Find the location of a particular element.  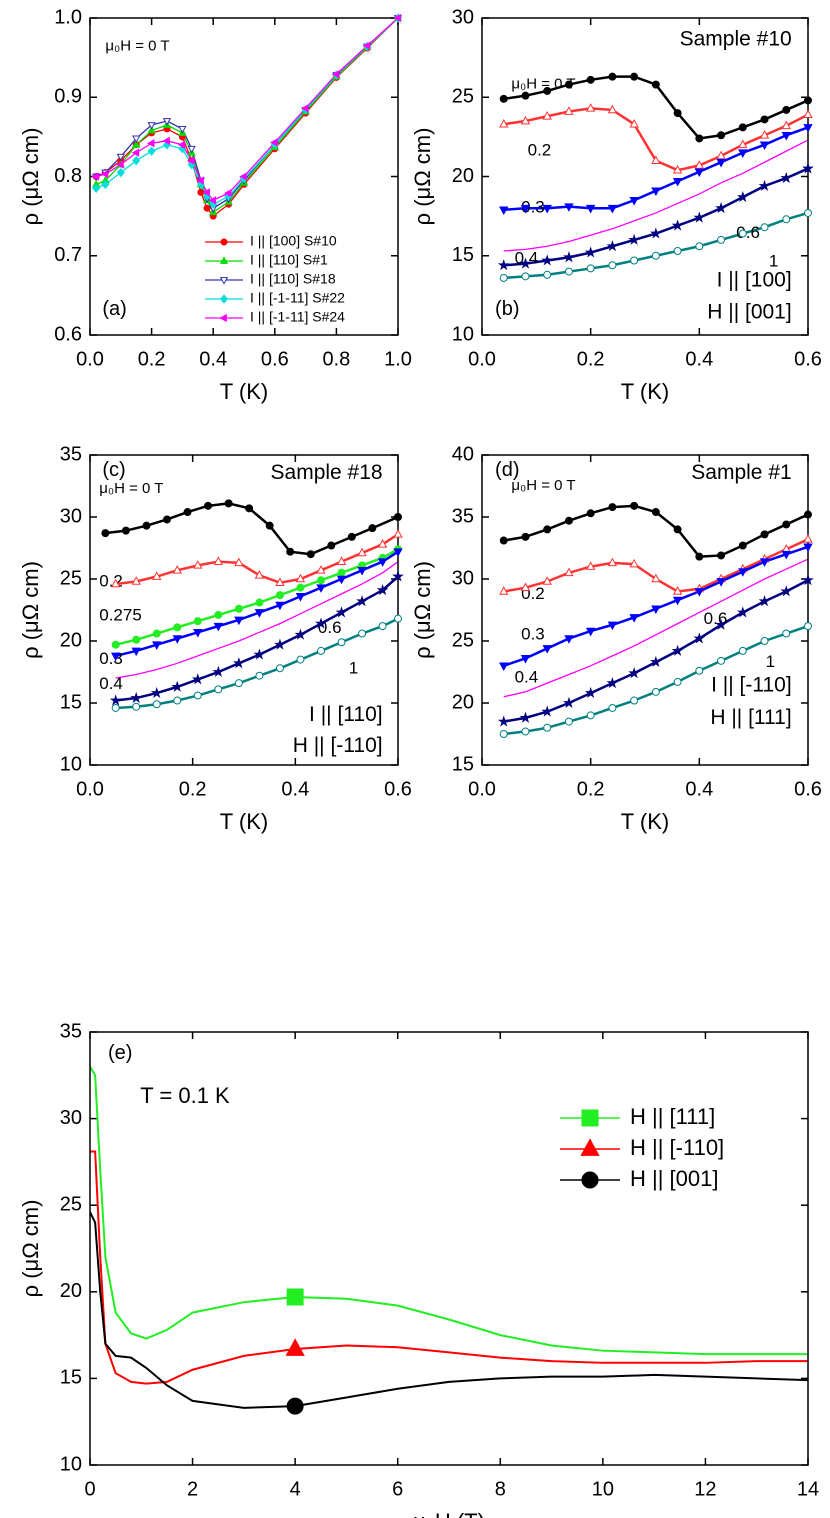

x-tick-label: 2 is located at coordinates (192, 1489).